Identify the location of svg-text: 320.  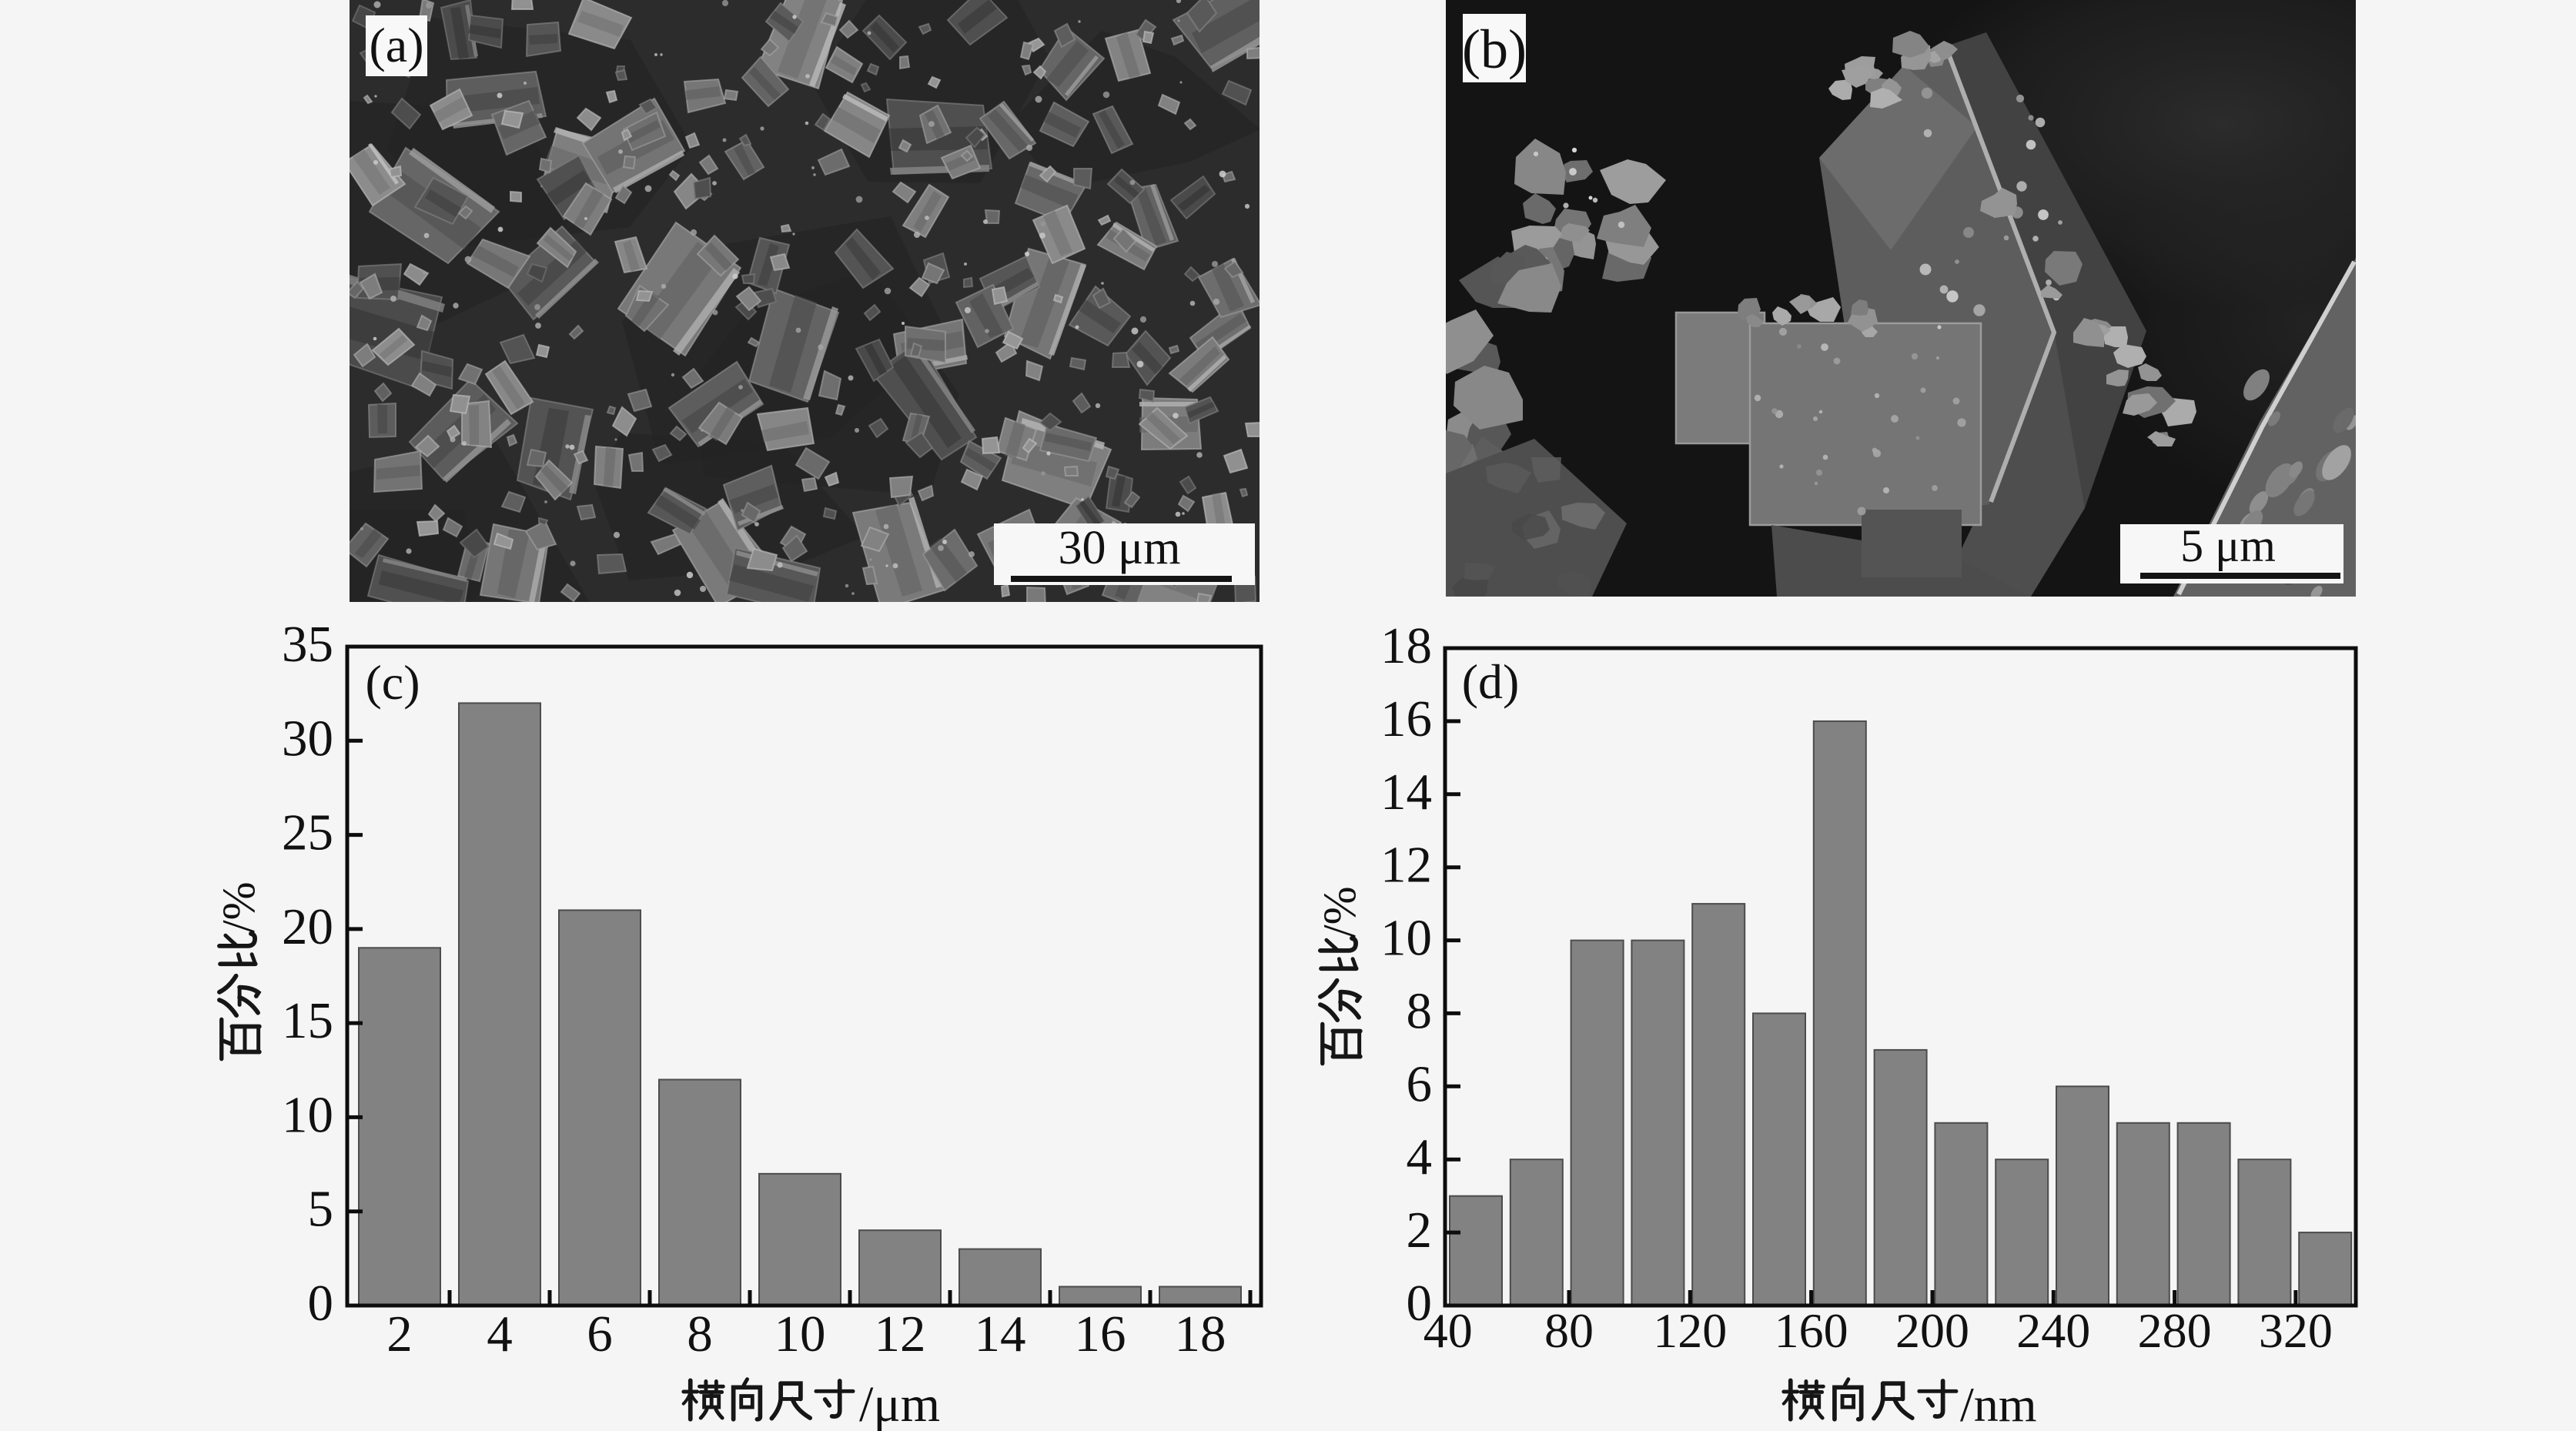
(2296, 1330).